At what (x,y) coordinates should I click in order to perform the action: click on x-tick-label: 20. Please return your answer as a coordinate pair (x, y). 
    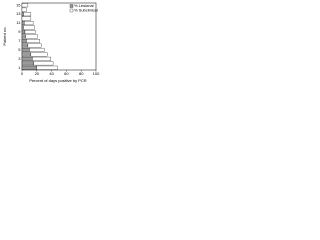
    Looking at the image, I should click on (37, 73).